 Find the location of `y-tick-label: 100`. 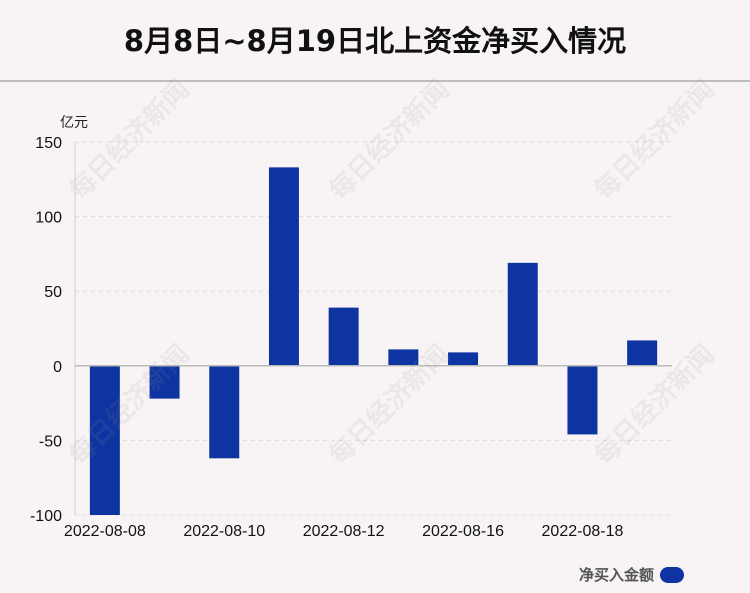

y-tick-label: 100 is located at coordinates (48, 218).